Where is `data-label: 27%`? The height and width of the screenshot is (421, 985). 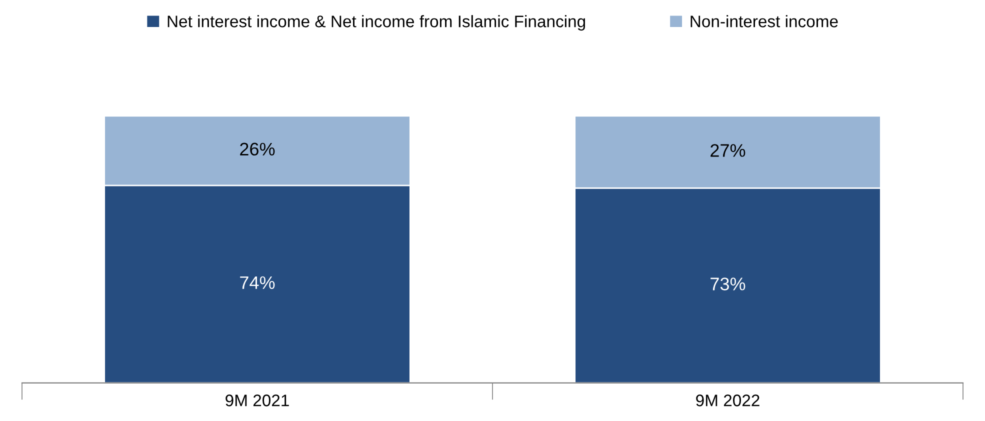 data-label: 27% is located at coordinates (728, 150).